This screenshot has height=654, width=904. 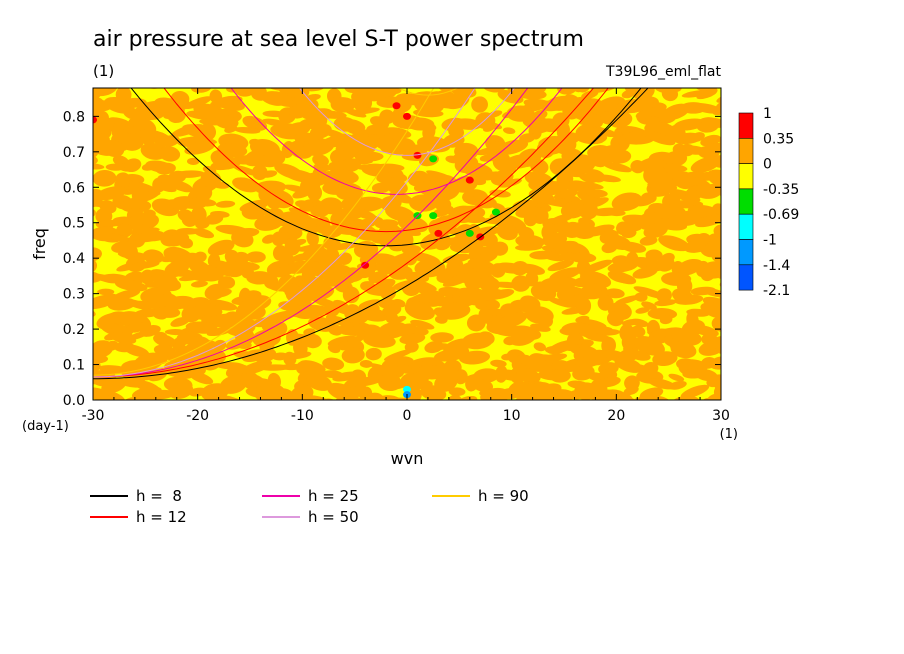 I want to click on legend-label: h = 12, so click(x=161, y=517).